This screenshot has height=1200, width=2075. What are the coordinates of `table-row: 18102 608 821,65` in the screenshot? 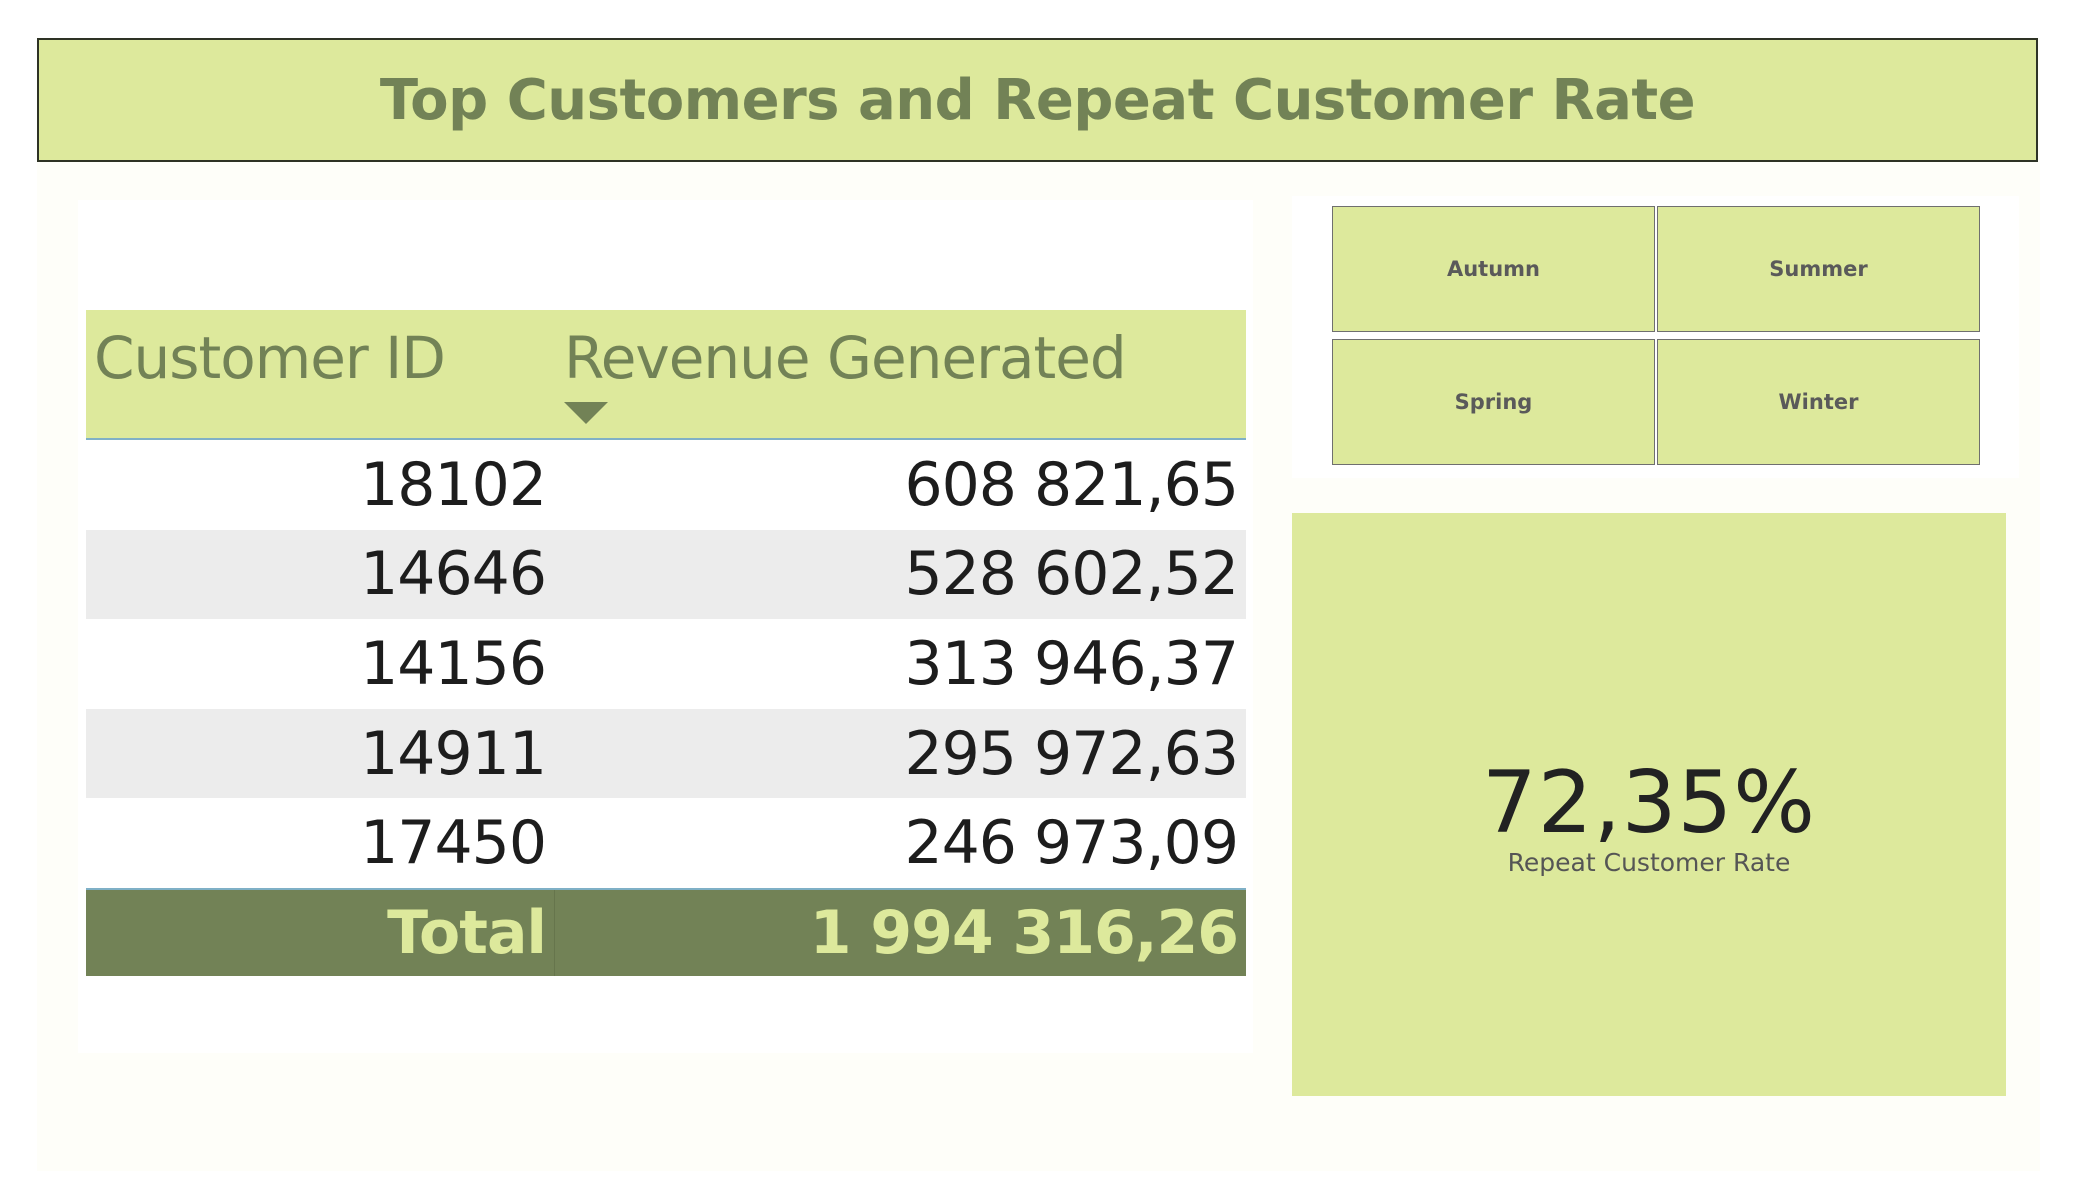 It's located at (666, 485).